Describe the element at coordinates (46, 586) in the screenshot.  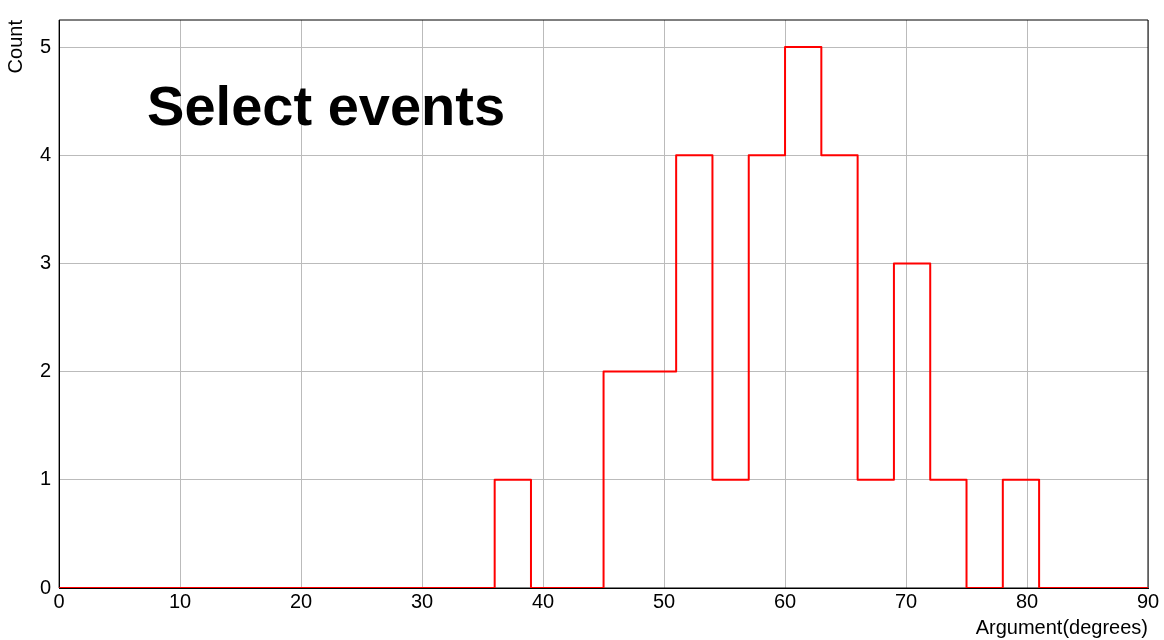
I see `y-tick-label: 0` at that location.